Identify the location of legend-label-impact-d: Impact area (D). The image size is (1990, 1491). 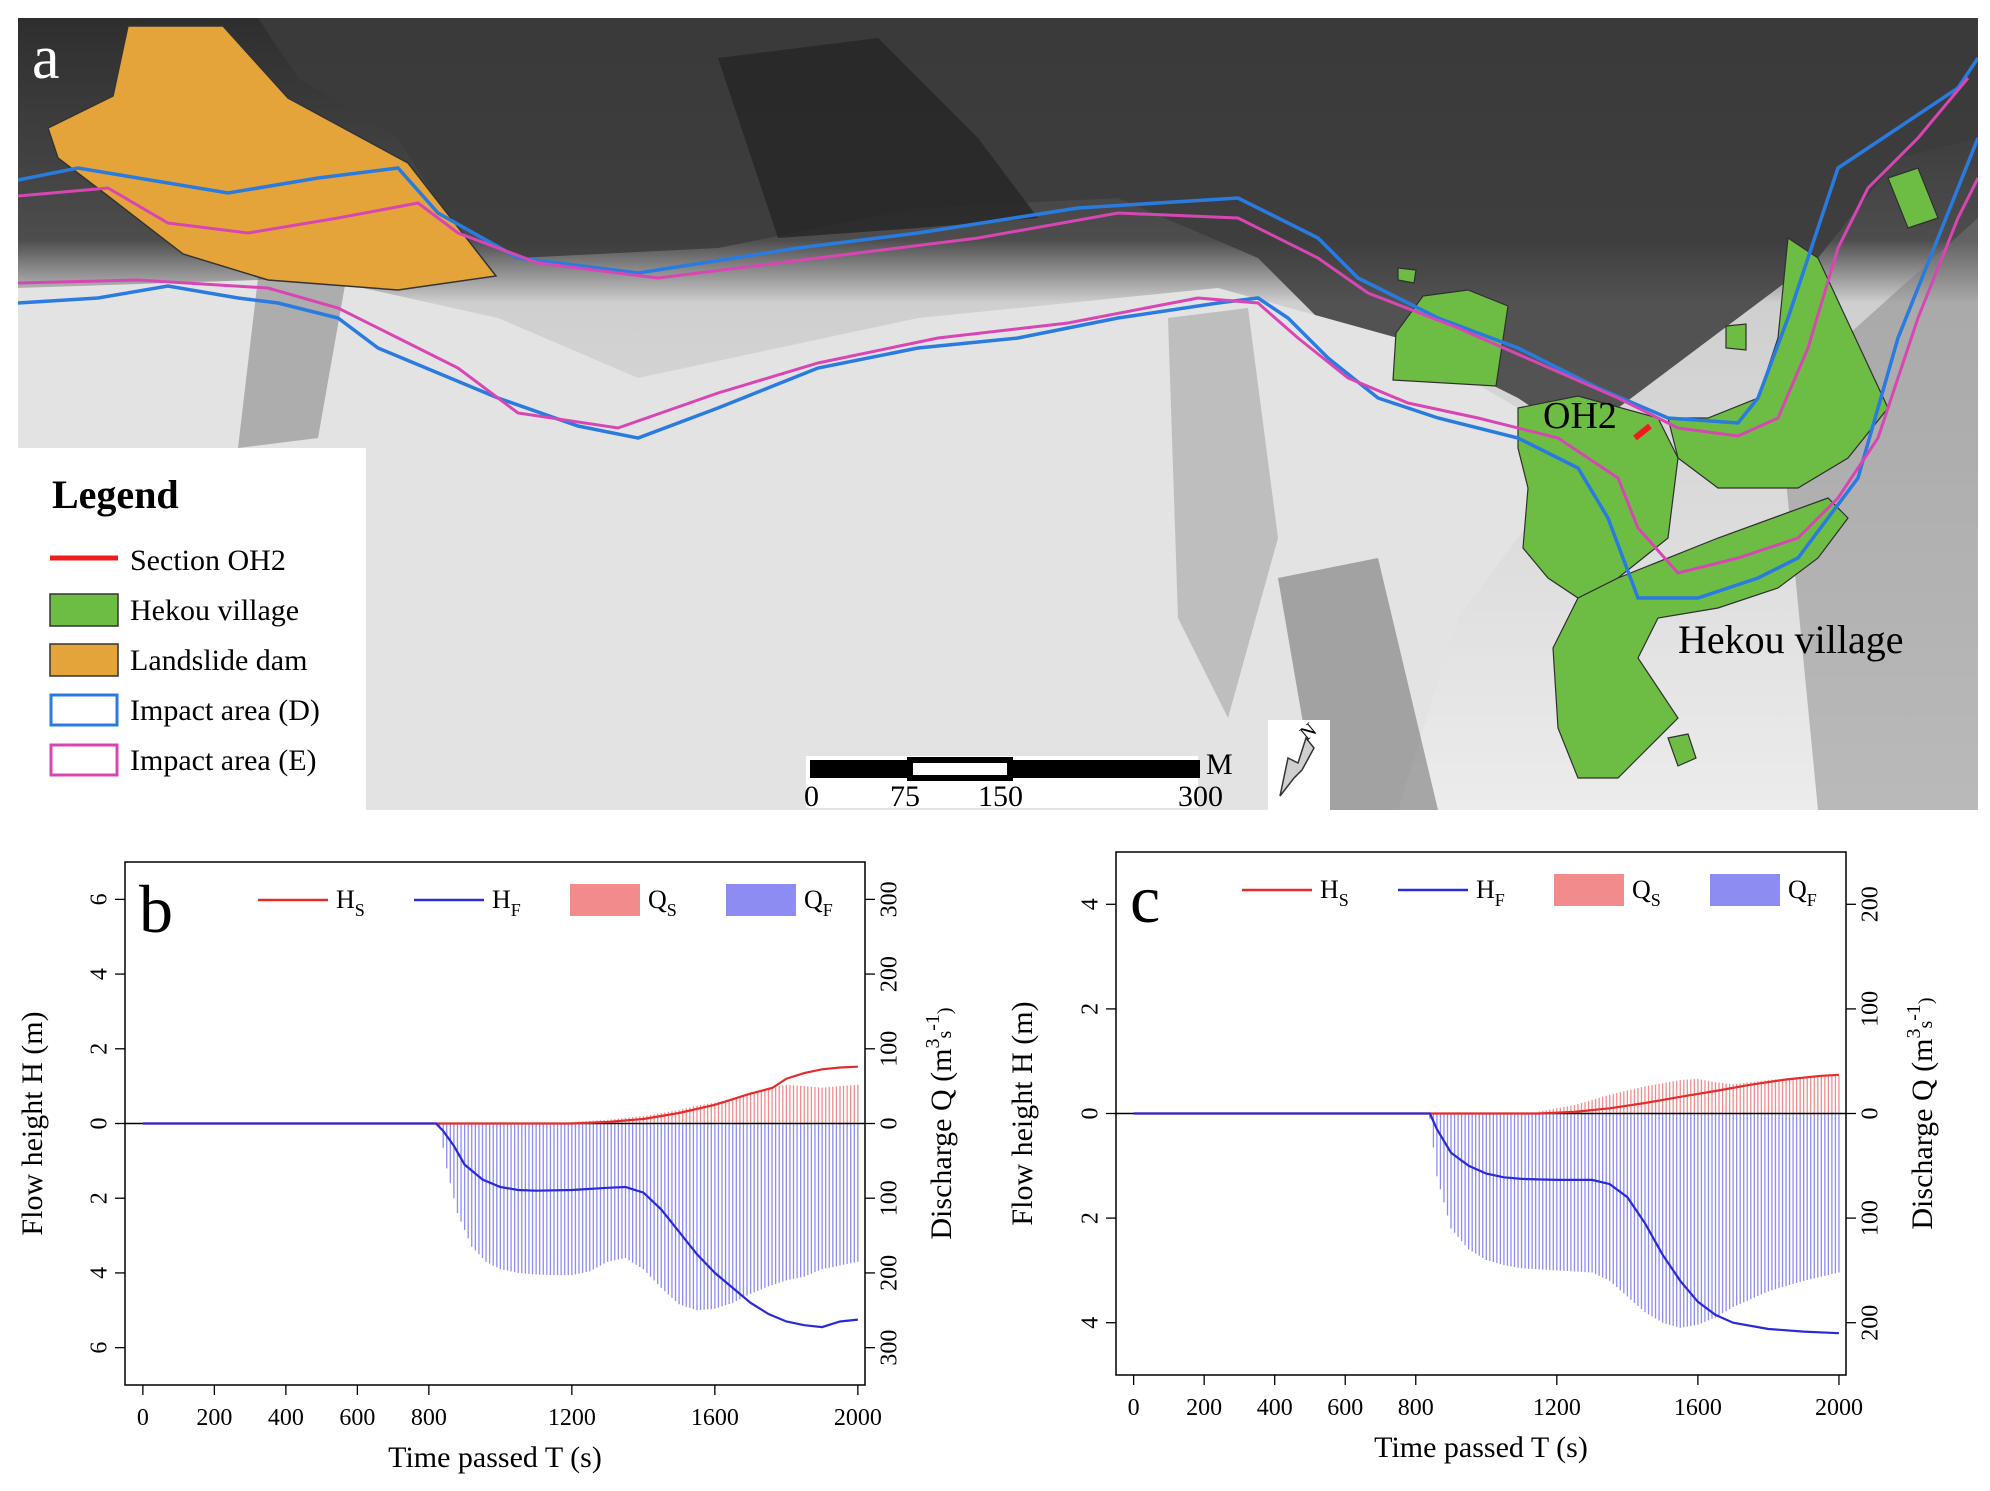
(225, 710).